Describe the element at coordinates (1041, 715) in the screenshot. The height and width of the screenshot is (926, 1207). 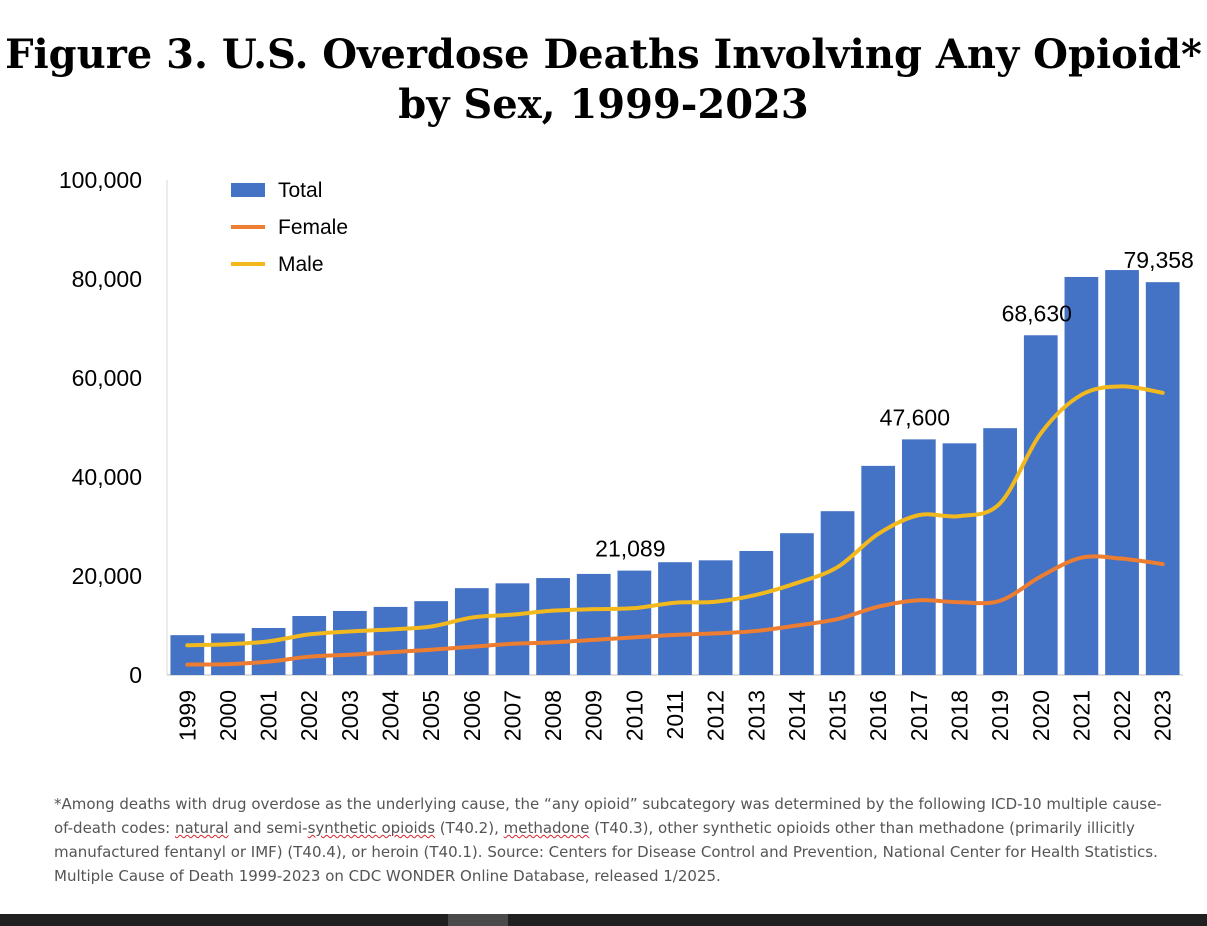
I see `x-tick-label: 2020` at that location.